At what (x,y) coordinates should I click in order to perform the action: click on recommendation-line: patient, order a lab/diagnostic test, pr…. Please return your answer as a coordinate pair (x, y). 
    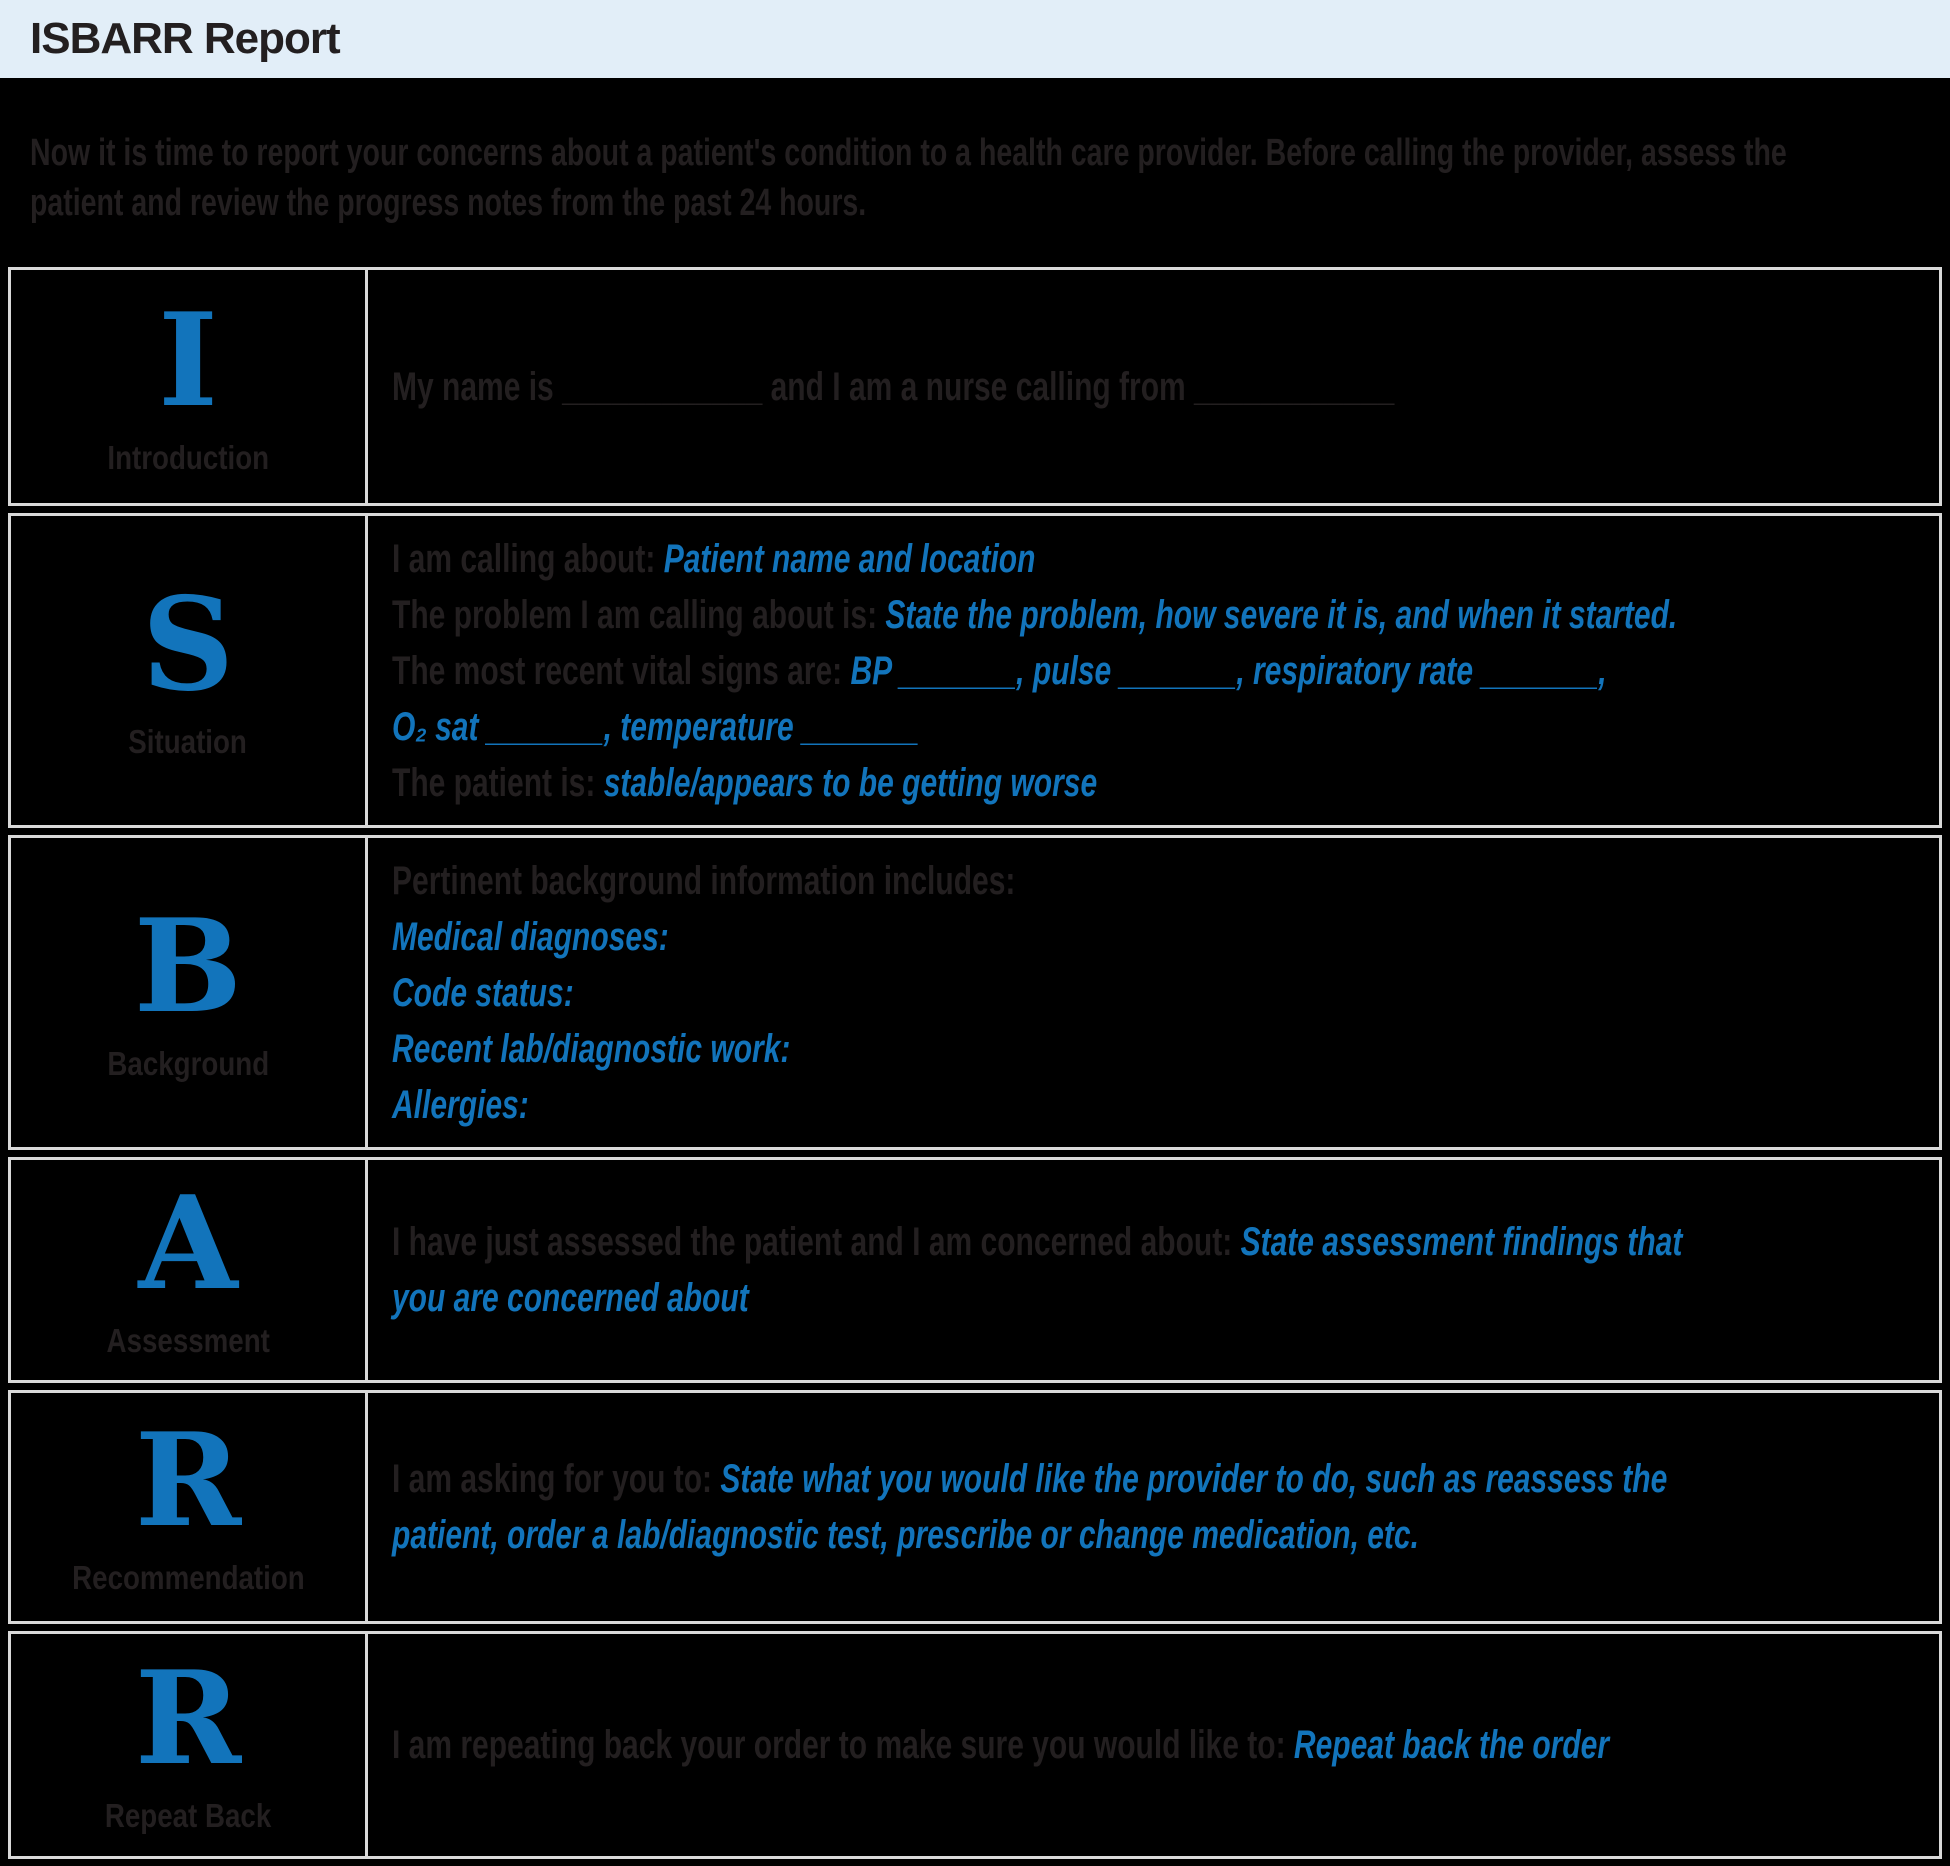
    Looking at the image, I should click on (966, 1535).